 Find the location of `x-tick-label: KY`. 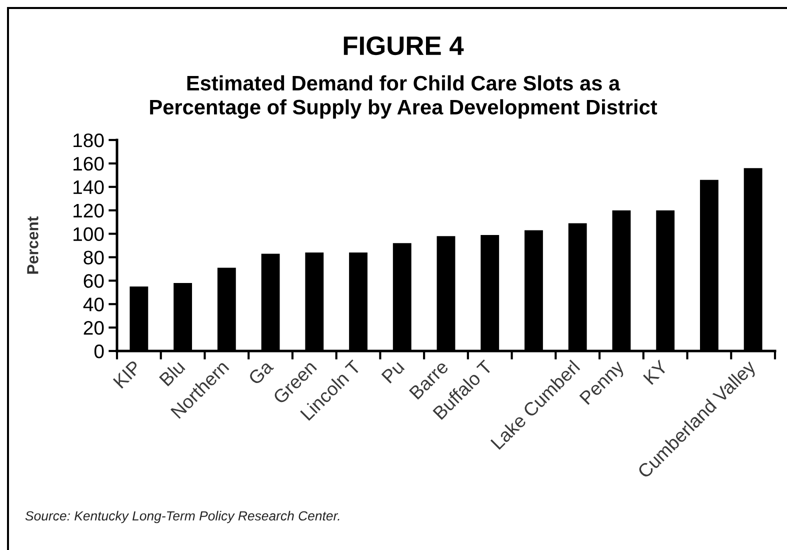

x-tick-label: KY is located at coordinates (655, 372).